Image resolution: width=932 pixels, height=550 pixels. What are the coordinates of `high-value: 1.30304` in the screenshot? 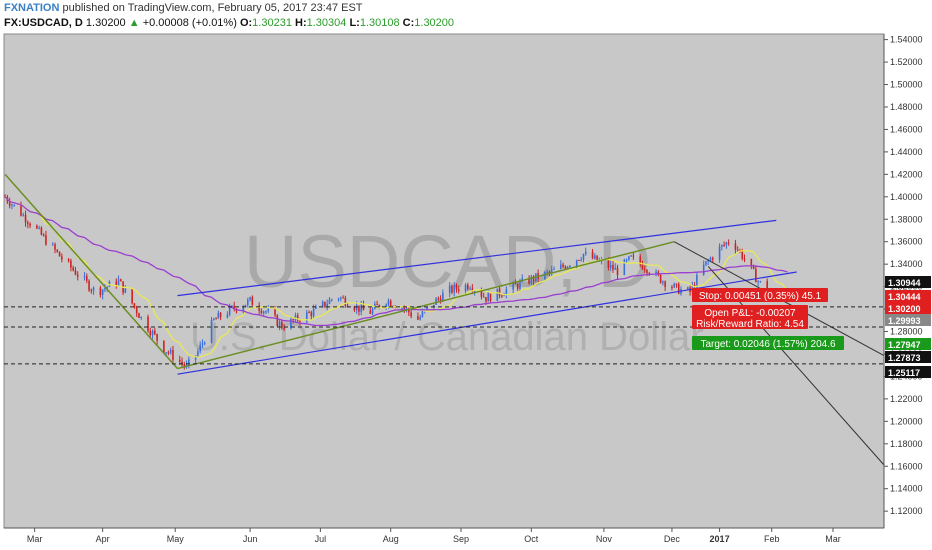 It's located at (326, 23).